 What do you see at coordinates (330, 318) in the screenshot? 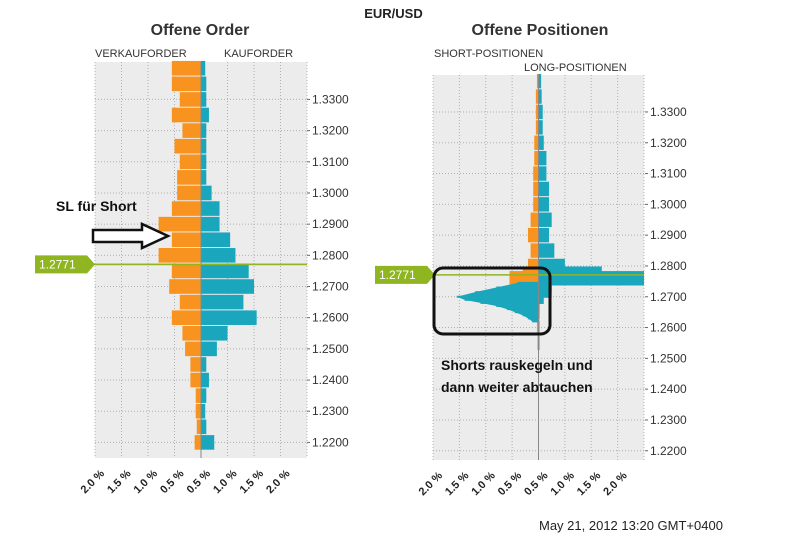
I see `order-y-tick-label: 1.2600` at bounding box center [330, 318].